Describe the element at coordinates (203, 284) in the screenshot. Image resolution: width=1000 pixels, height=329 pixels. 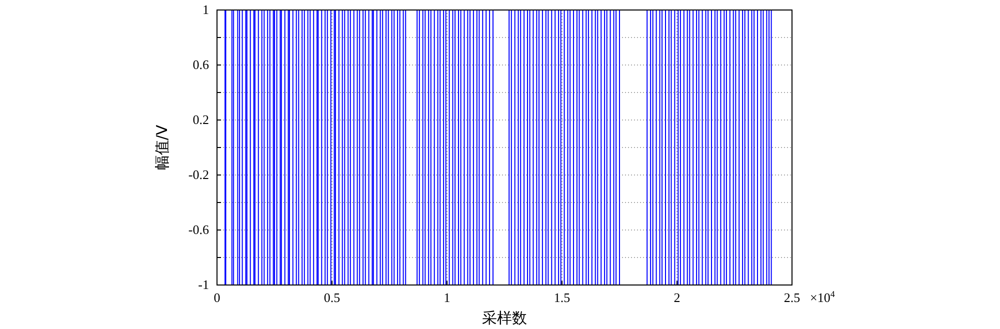
I see `y-tick-label: -1` at that location.